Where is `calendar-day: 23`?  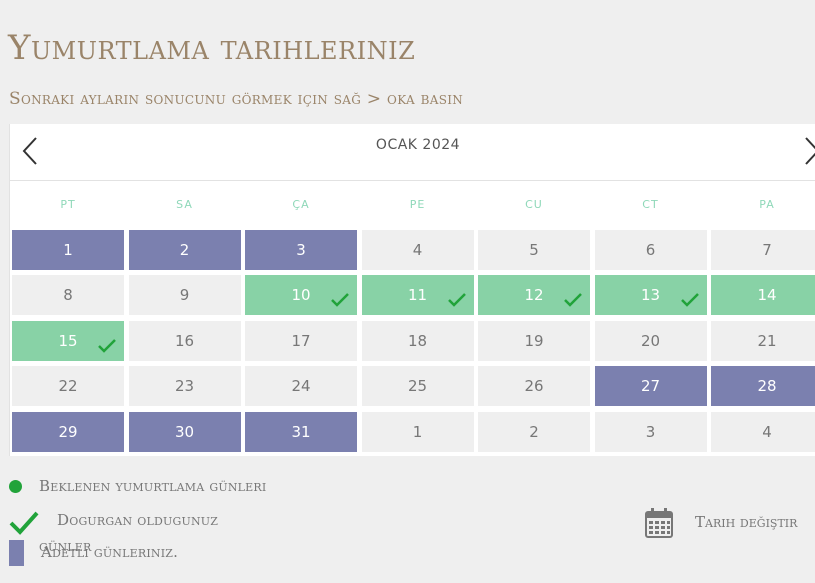
calendar-day: 23 is located at coordinates (184, 386).